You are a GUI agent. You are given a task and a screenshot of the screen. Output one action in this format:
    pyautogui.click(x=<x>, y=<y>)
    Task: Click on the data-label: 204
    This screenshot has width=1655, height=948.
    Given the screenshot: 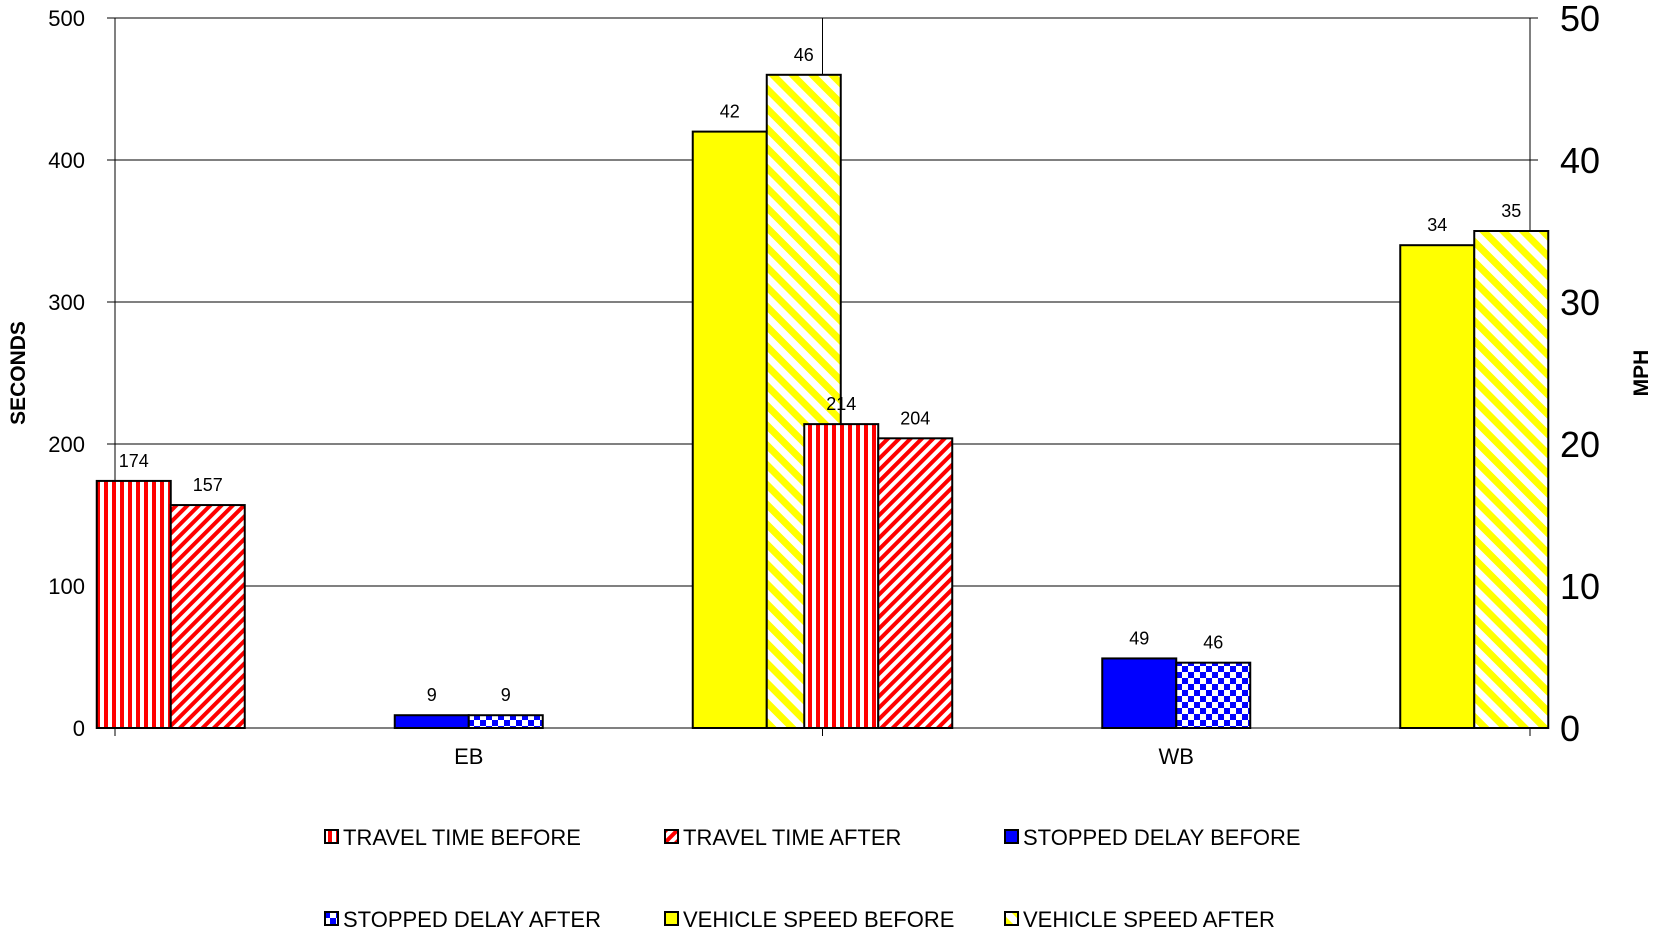 What is the action you would take?
    pyautogui.click(x=915, y=418)
    